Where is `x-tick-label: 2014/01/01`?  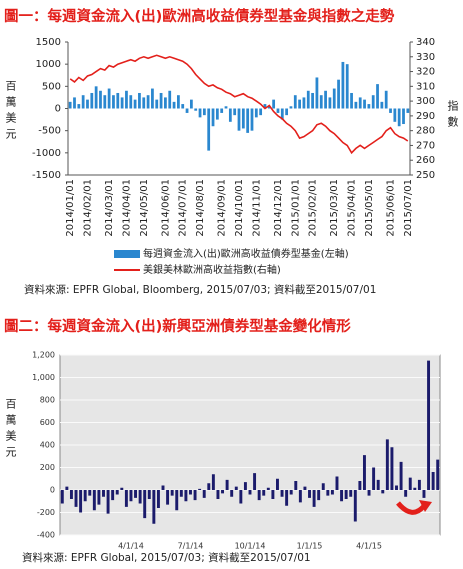 x-tick-label: 2014/01/01 is located at coordinates (70, 208).